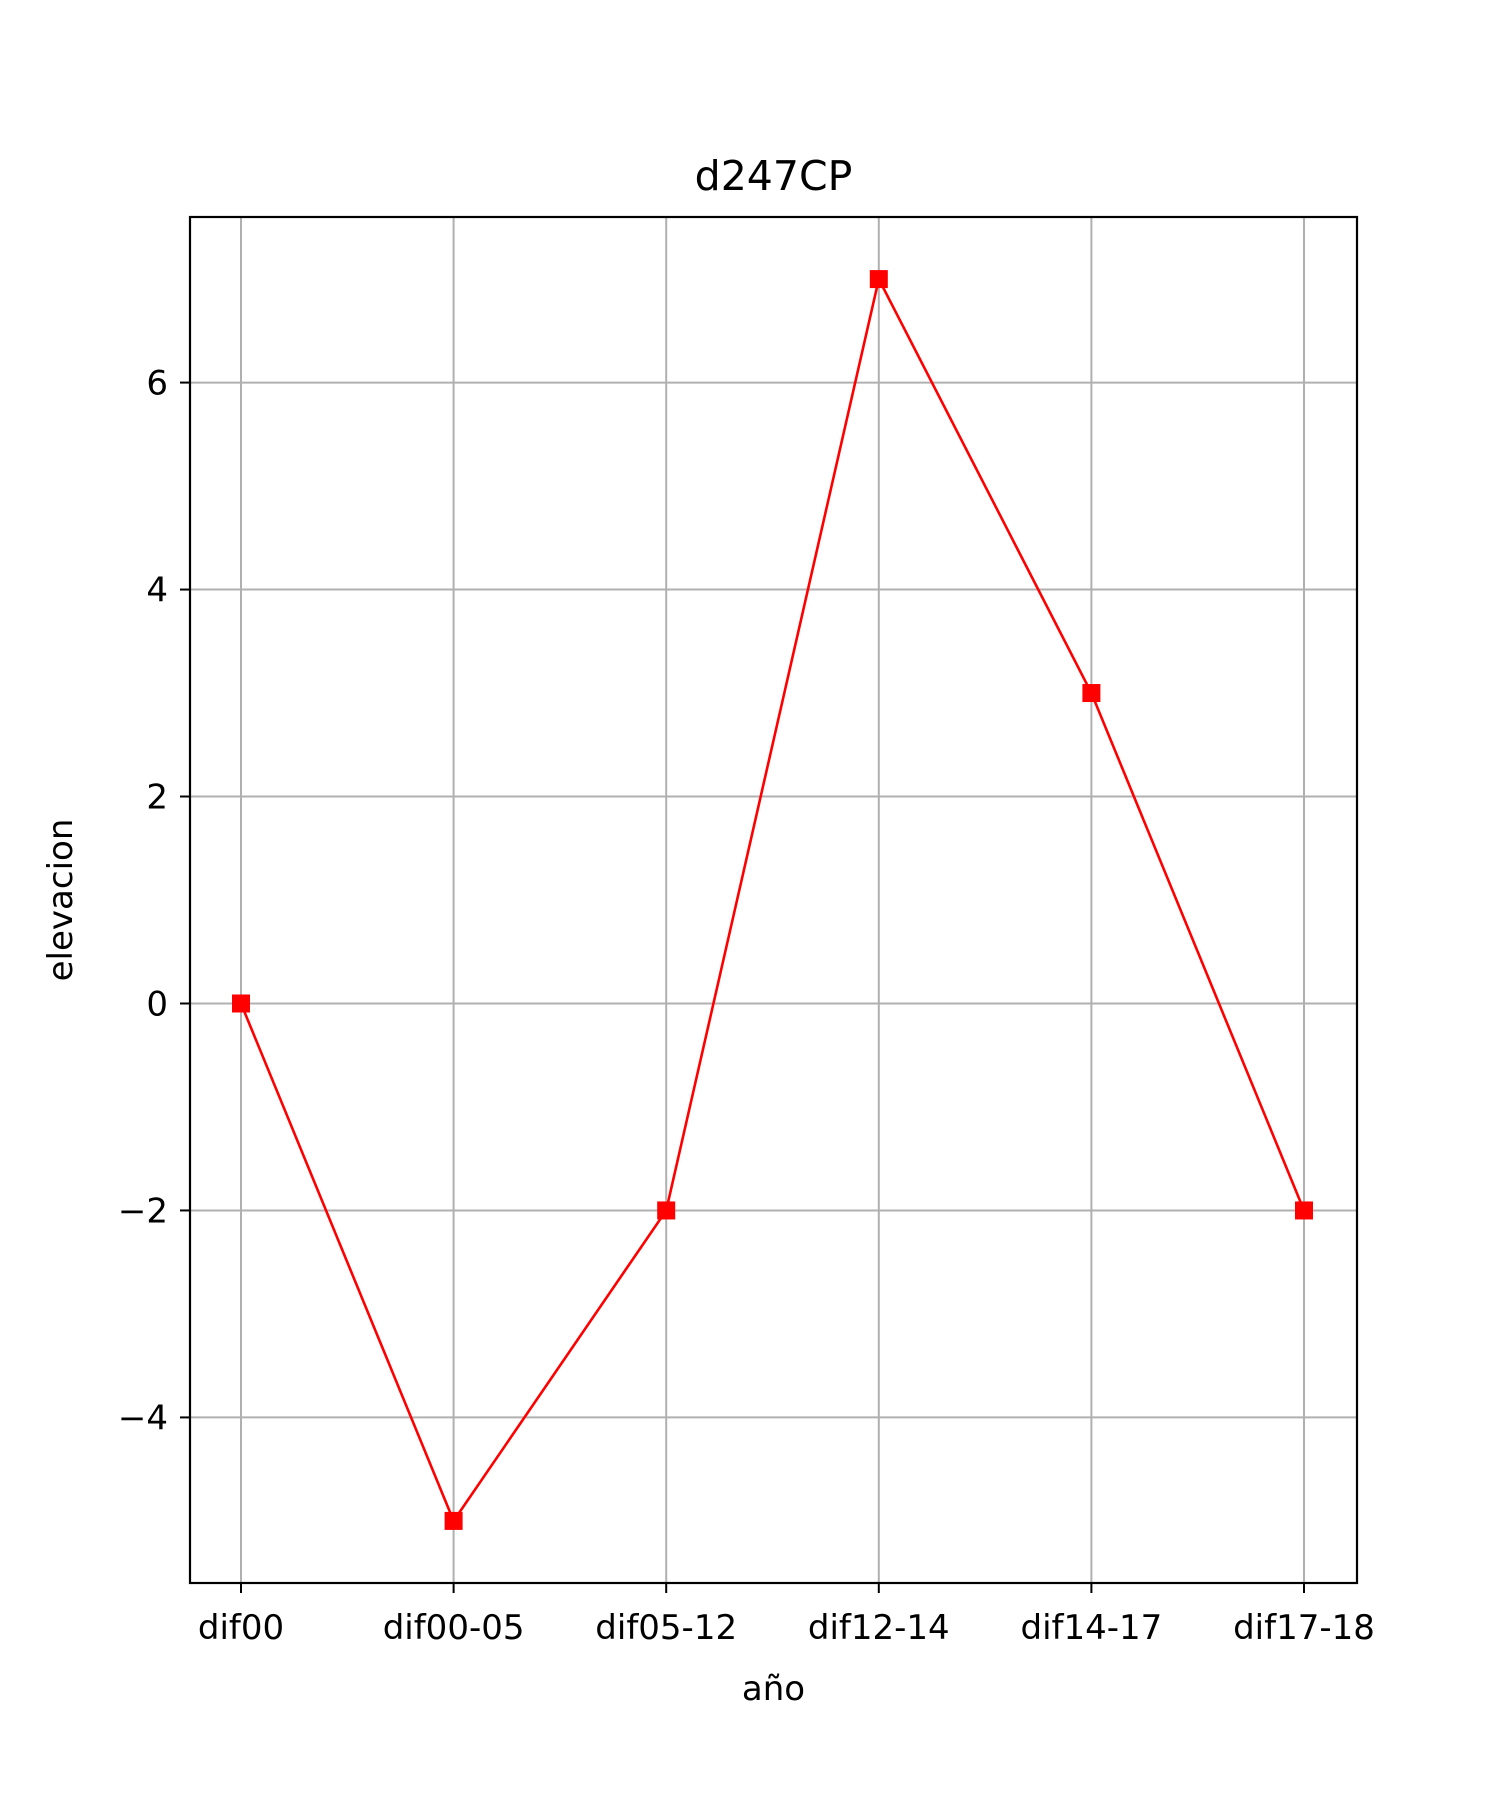 Image resolution: width=1500 pixels, height=1800 pixels. Describe the element at coordinates (157, 591) in the screenshot. I see `y-tick-label: 4` at that location.